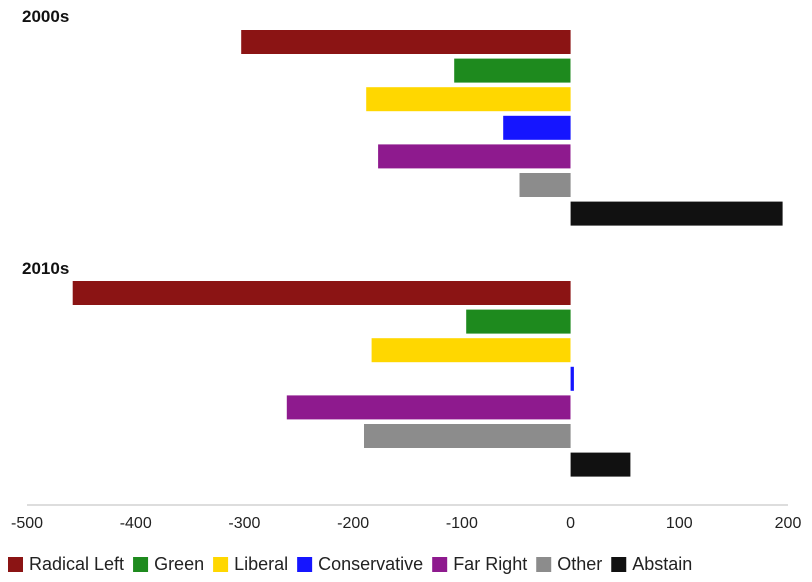  What do you see at coordinates (406, 523) in the screenshot?
I see `x-axis-ticks: -500 -400 -300 -200 -100 0 100 200` at bounding box center [406, 523].